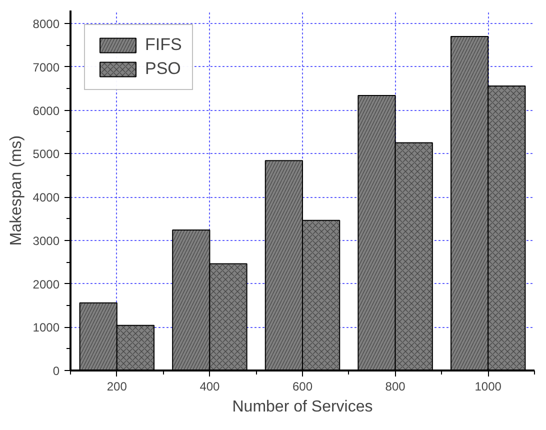 The width and height of the screenshot is (546, 430). Describe the element at coordinates (302, 407) in the screenshot. I see `x-axis-title: Number of Services` at that location.